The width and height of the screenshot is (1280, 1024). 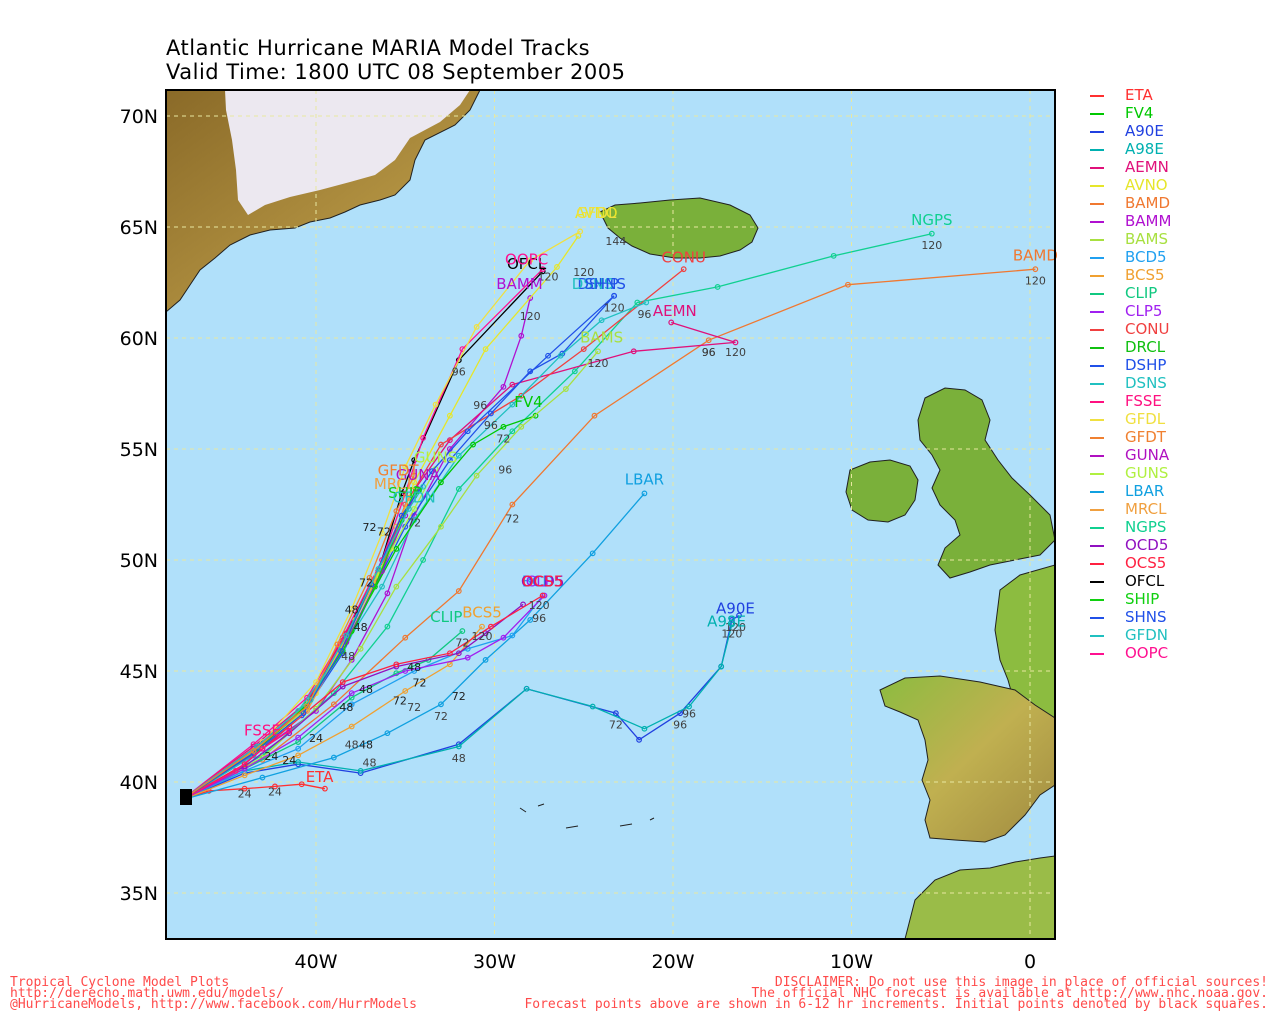 I want to click on legend-item-a90e: A90E, so click(x=1127, y=131).